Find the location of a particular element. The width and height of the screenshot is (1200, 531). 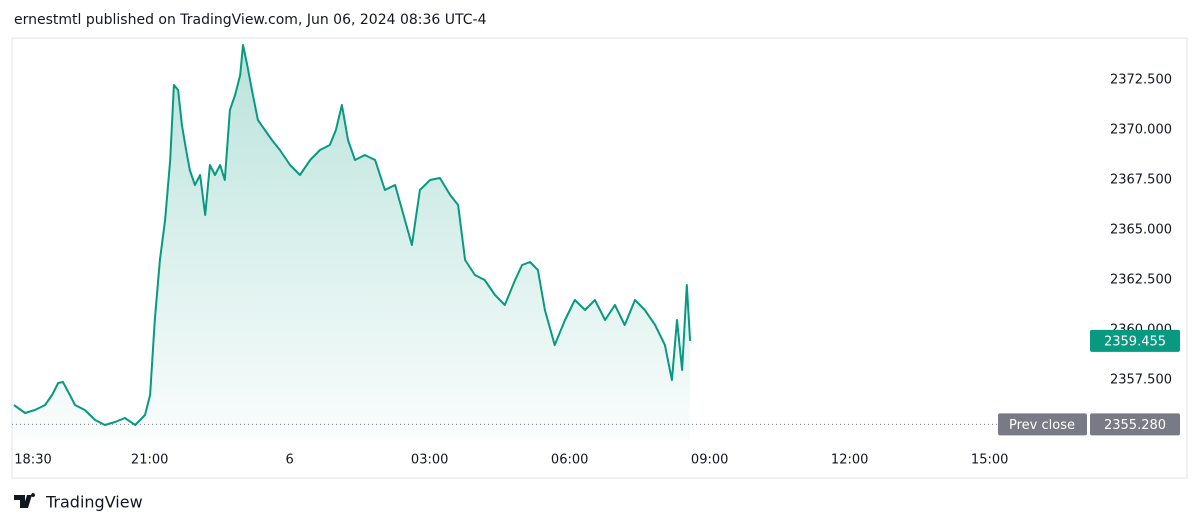

x-tick-label: 09:00 is located at coordinates (709, 460).